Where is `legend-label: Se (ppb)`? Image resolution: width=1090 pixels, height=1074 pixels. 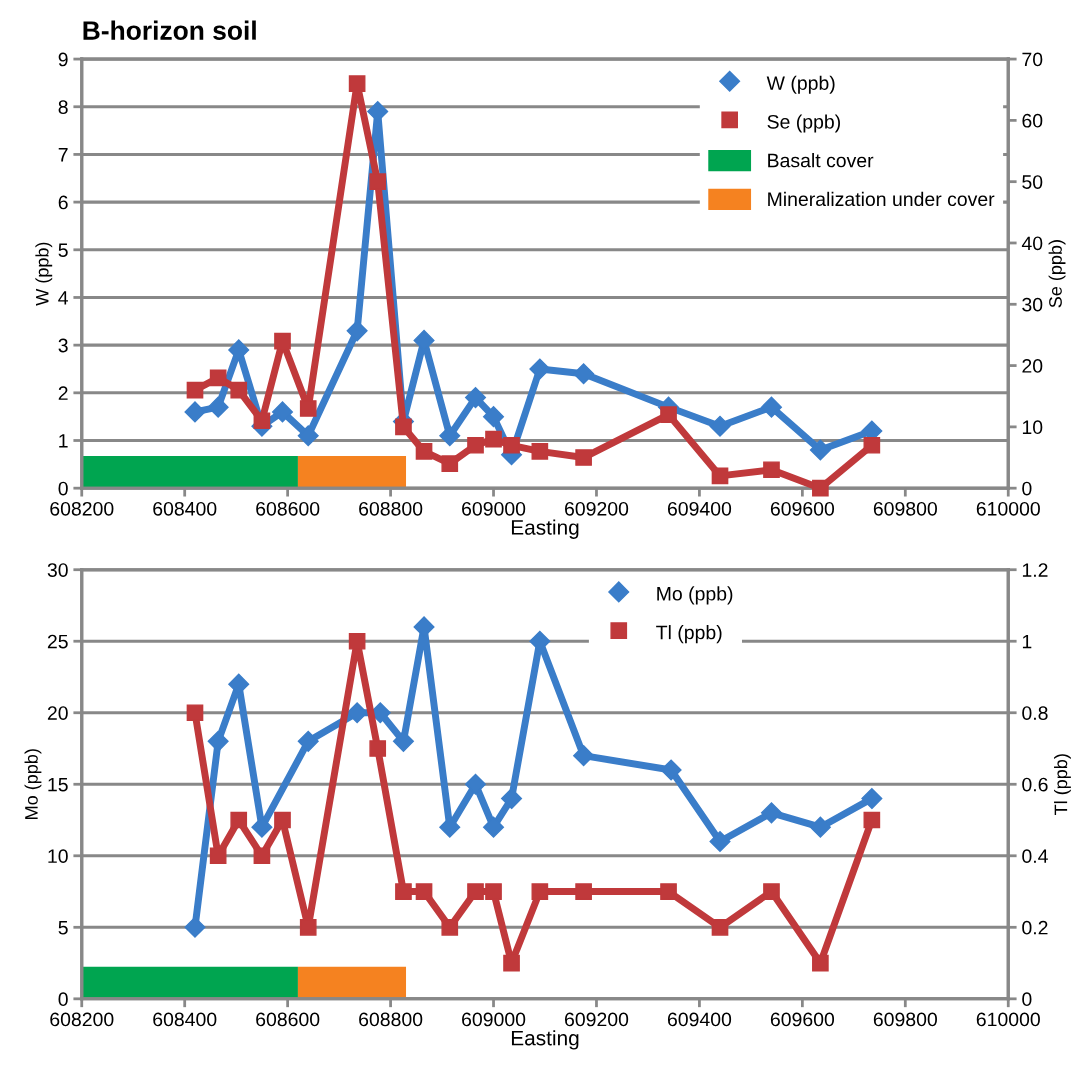
legend-label: Se (ppb) is located at coordinates (803, 123).